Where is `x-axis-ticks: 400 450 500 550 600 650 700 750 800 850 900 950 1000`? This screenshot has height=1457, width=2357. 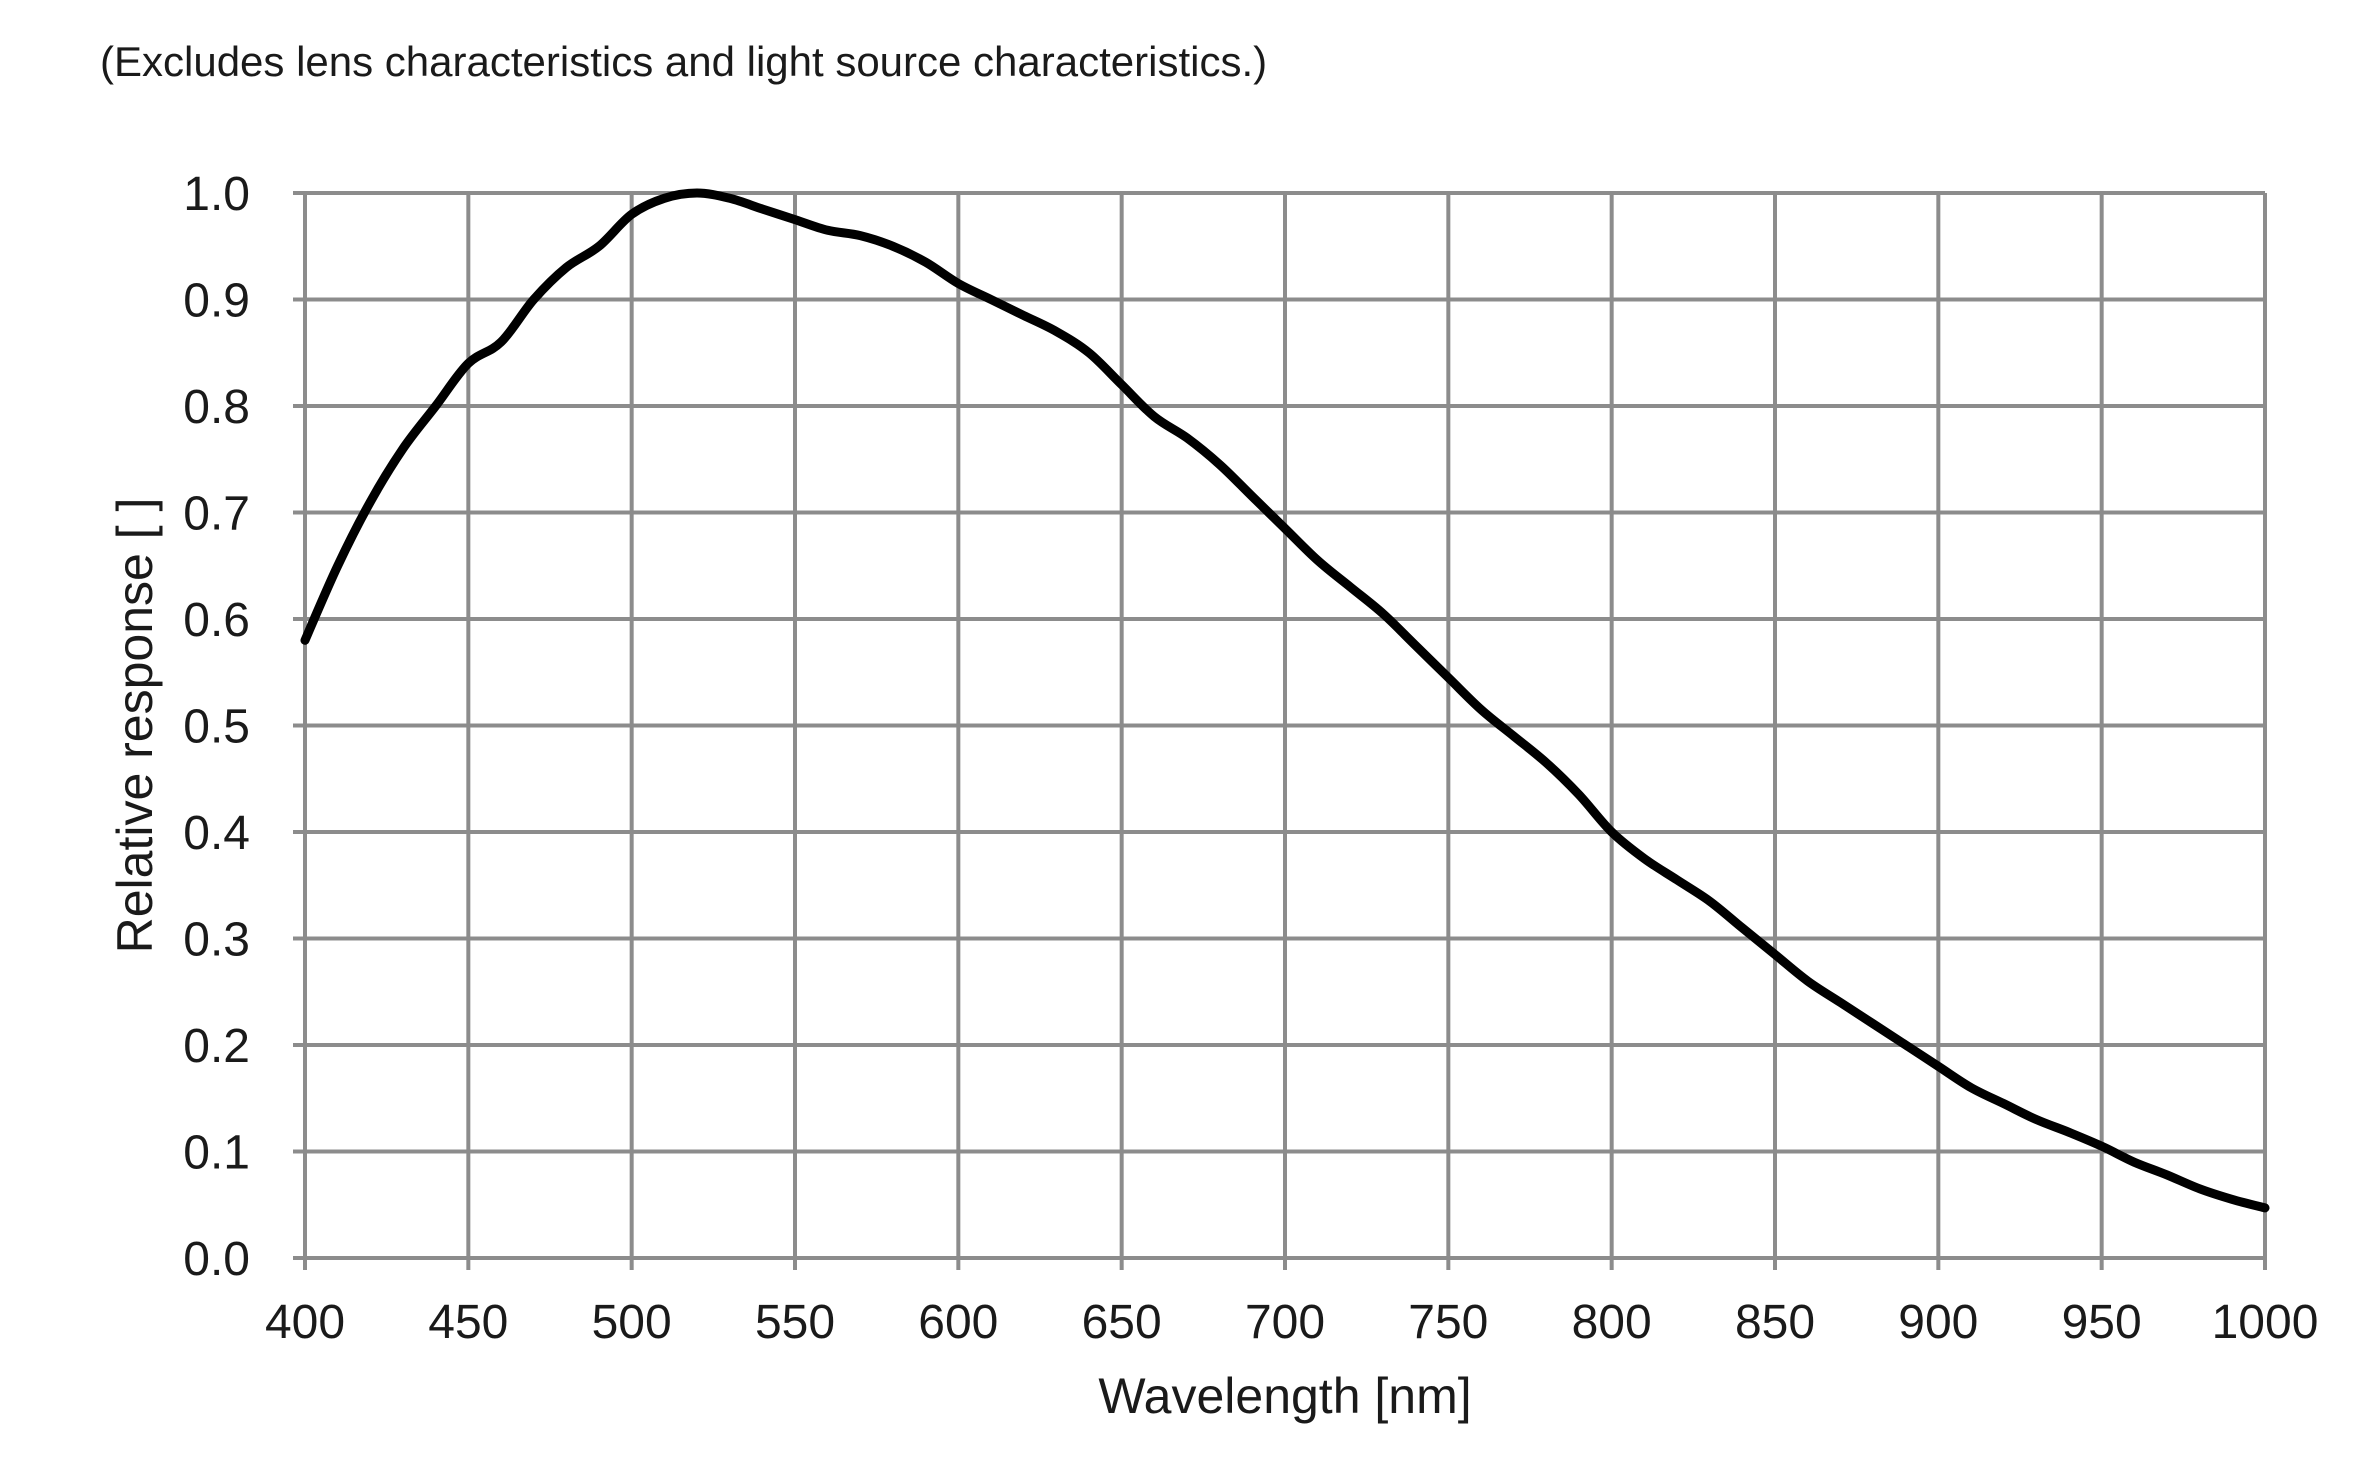
x-axis-ticks: 400 450 500 550 600 650 700 750 800 850 900 950 1000 is located at coordinates (1291, 1322).